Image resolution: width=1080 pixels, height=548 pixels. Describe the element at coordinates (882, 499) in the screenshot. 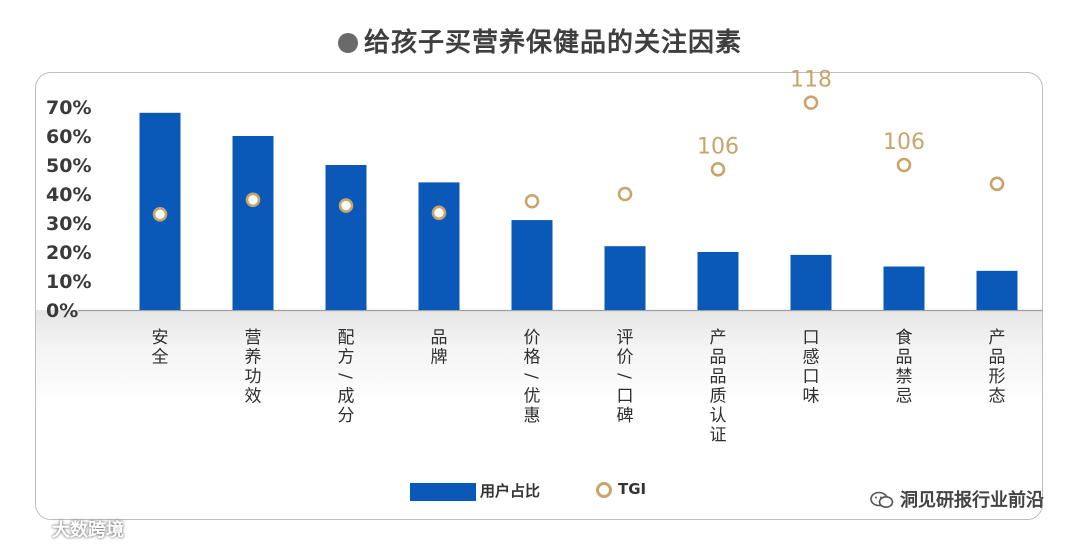

I see `wechat-icon` at that location.